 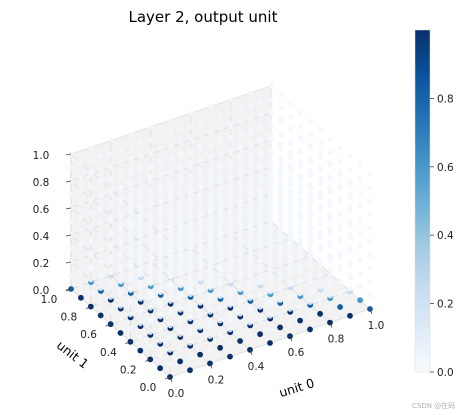 I want to click on colorbar-tick-label: 0.0, so click(x=445, y=373).